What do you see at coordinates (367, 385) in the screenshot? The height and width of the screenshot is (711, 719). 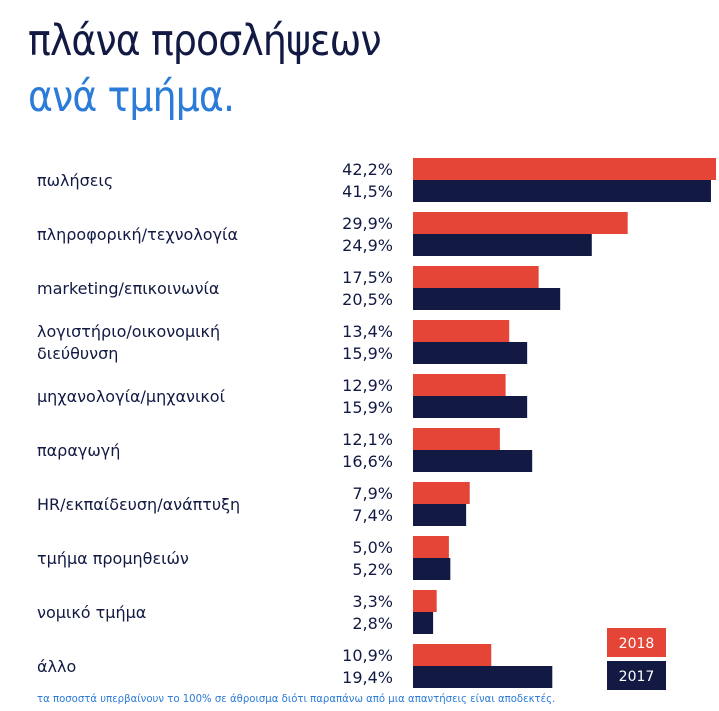 I see `value-label-2018: 12,9%` at bounding box center [367, 385].